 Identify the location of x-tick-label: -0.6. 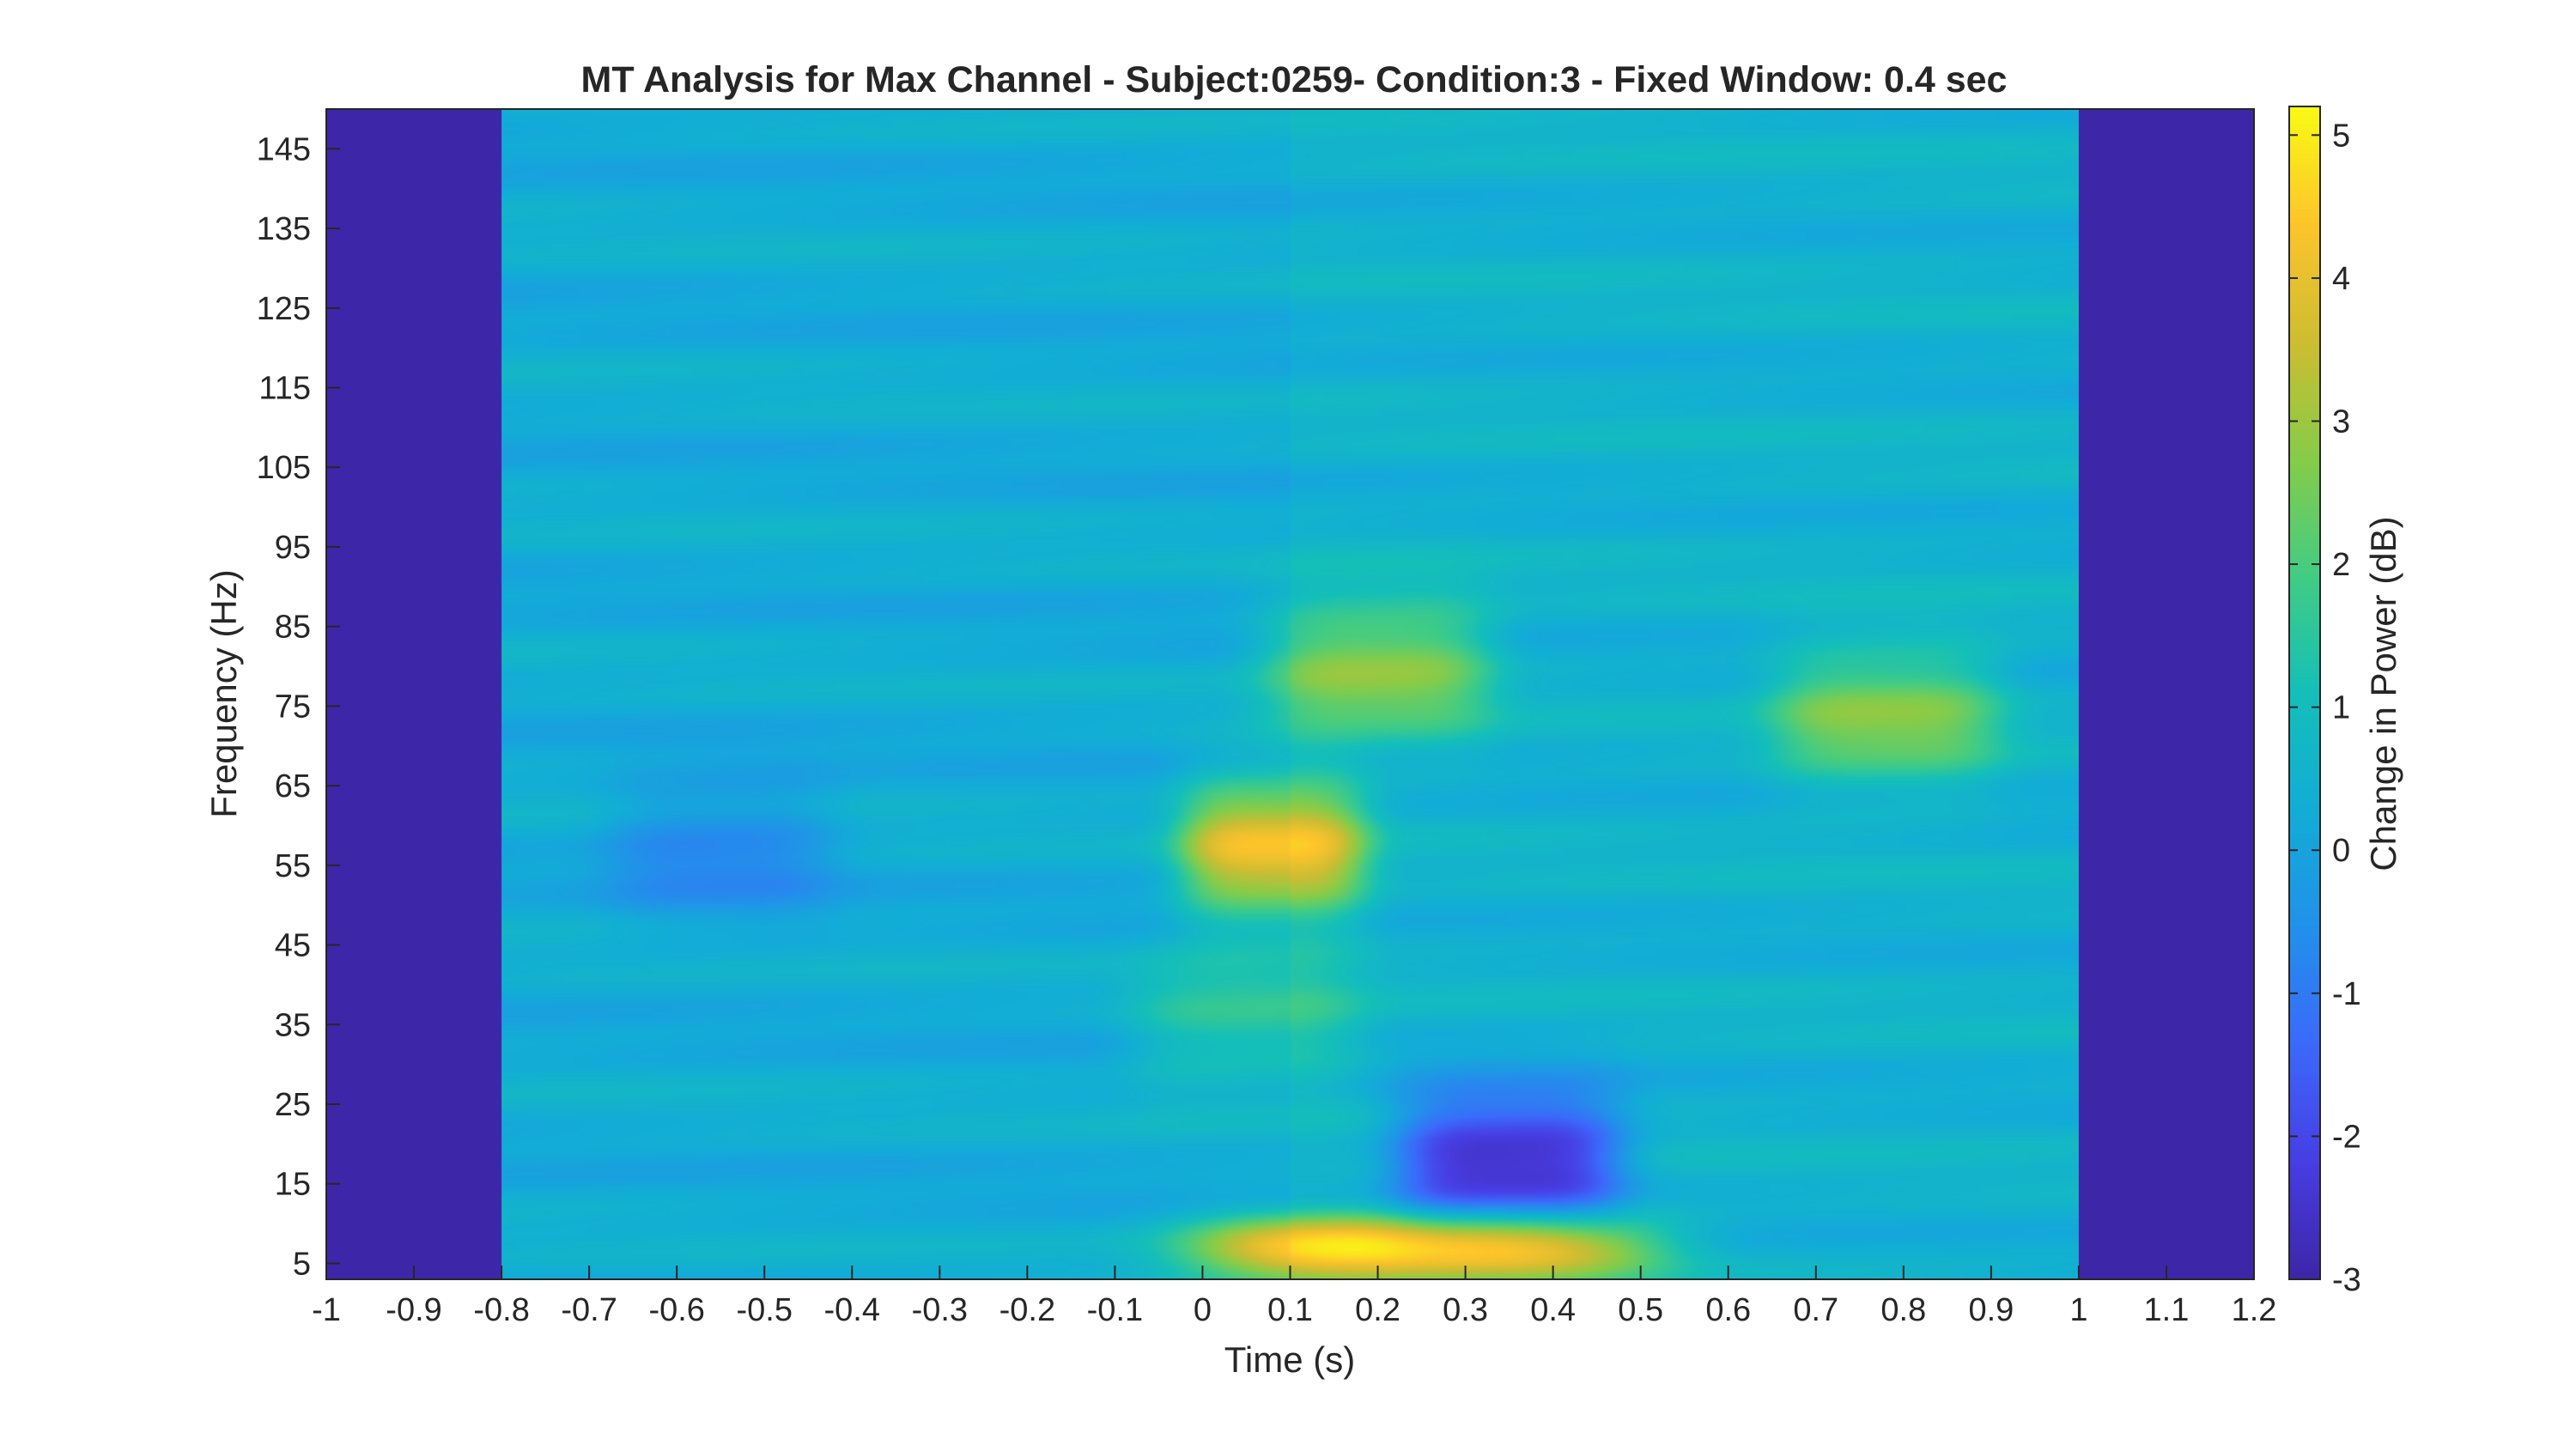
(676, 1310).